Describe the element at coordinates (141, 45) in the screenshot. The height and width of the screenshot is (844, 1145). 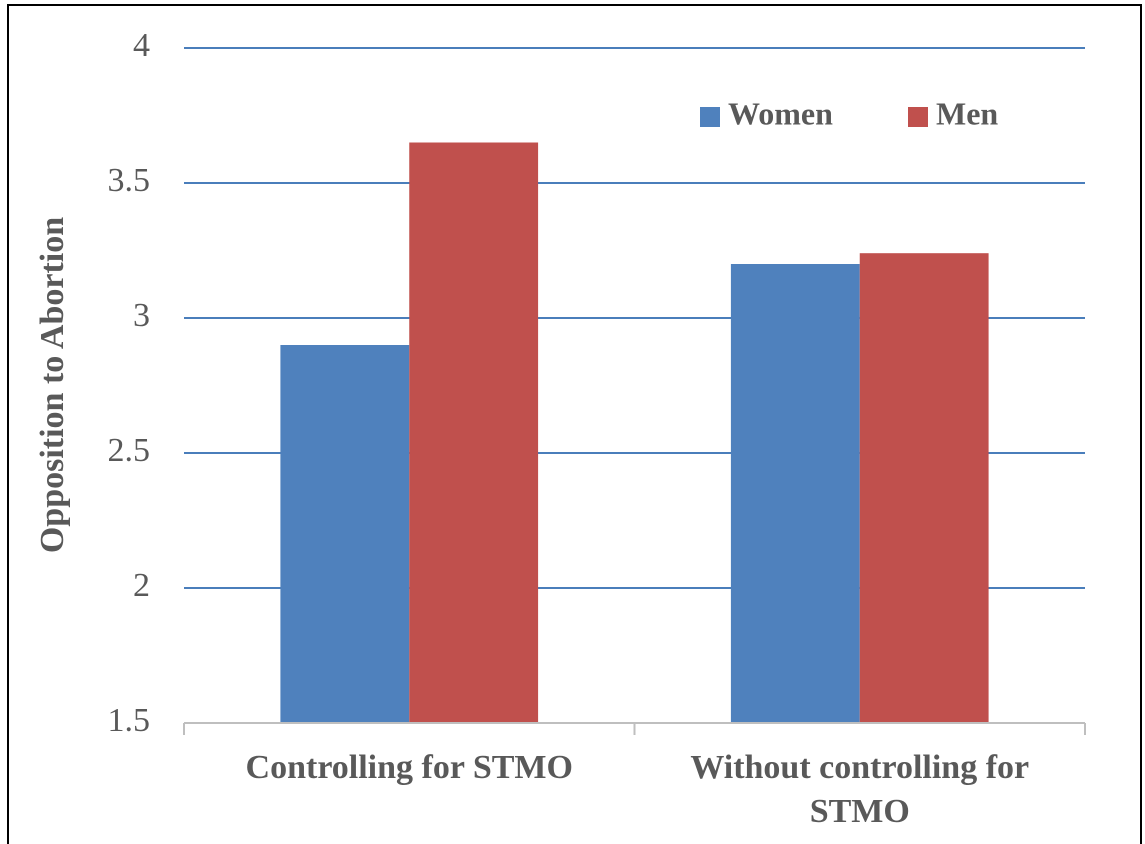
I see `y-tick-label: 4` at that location.